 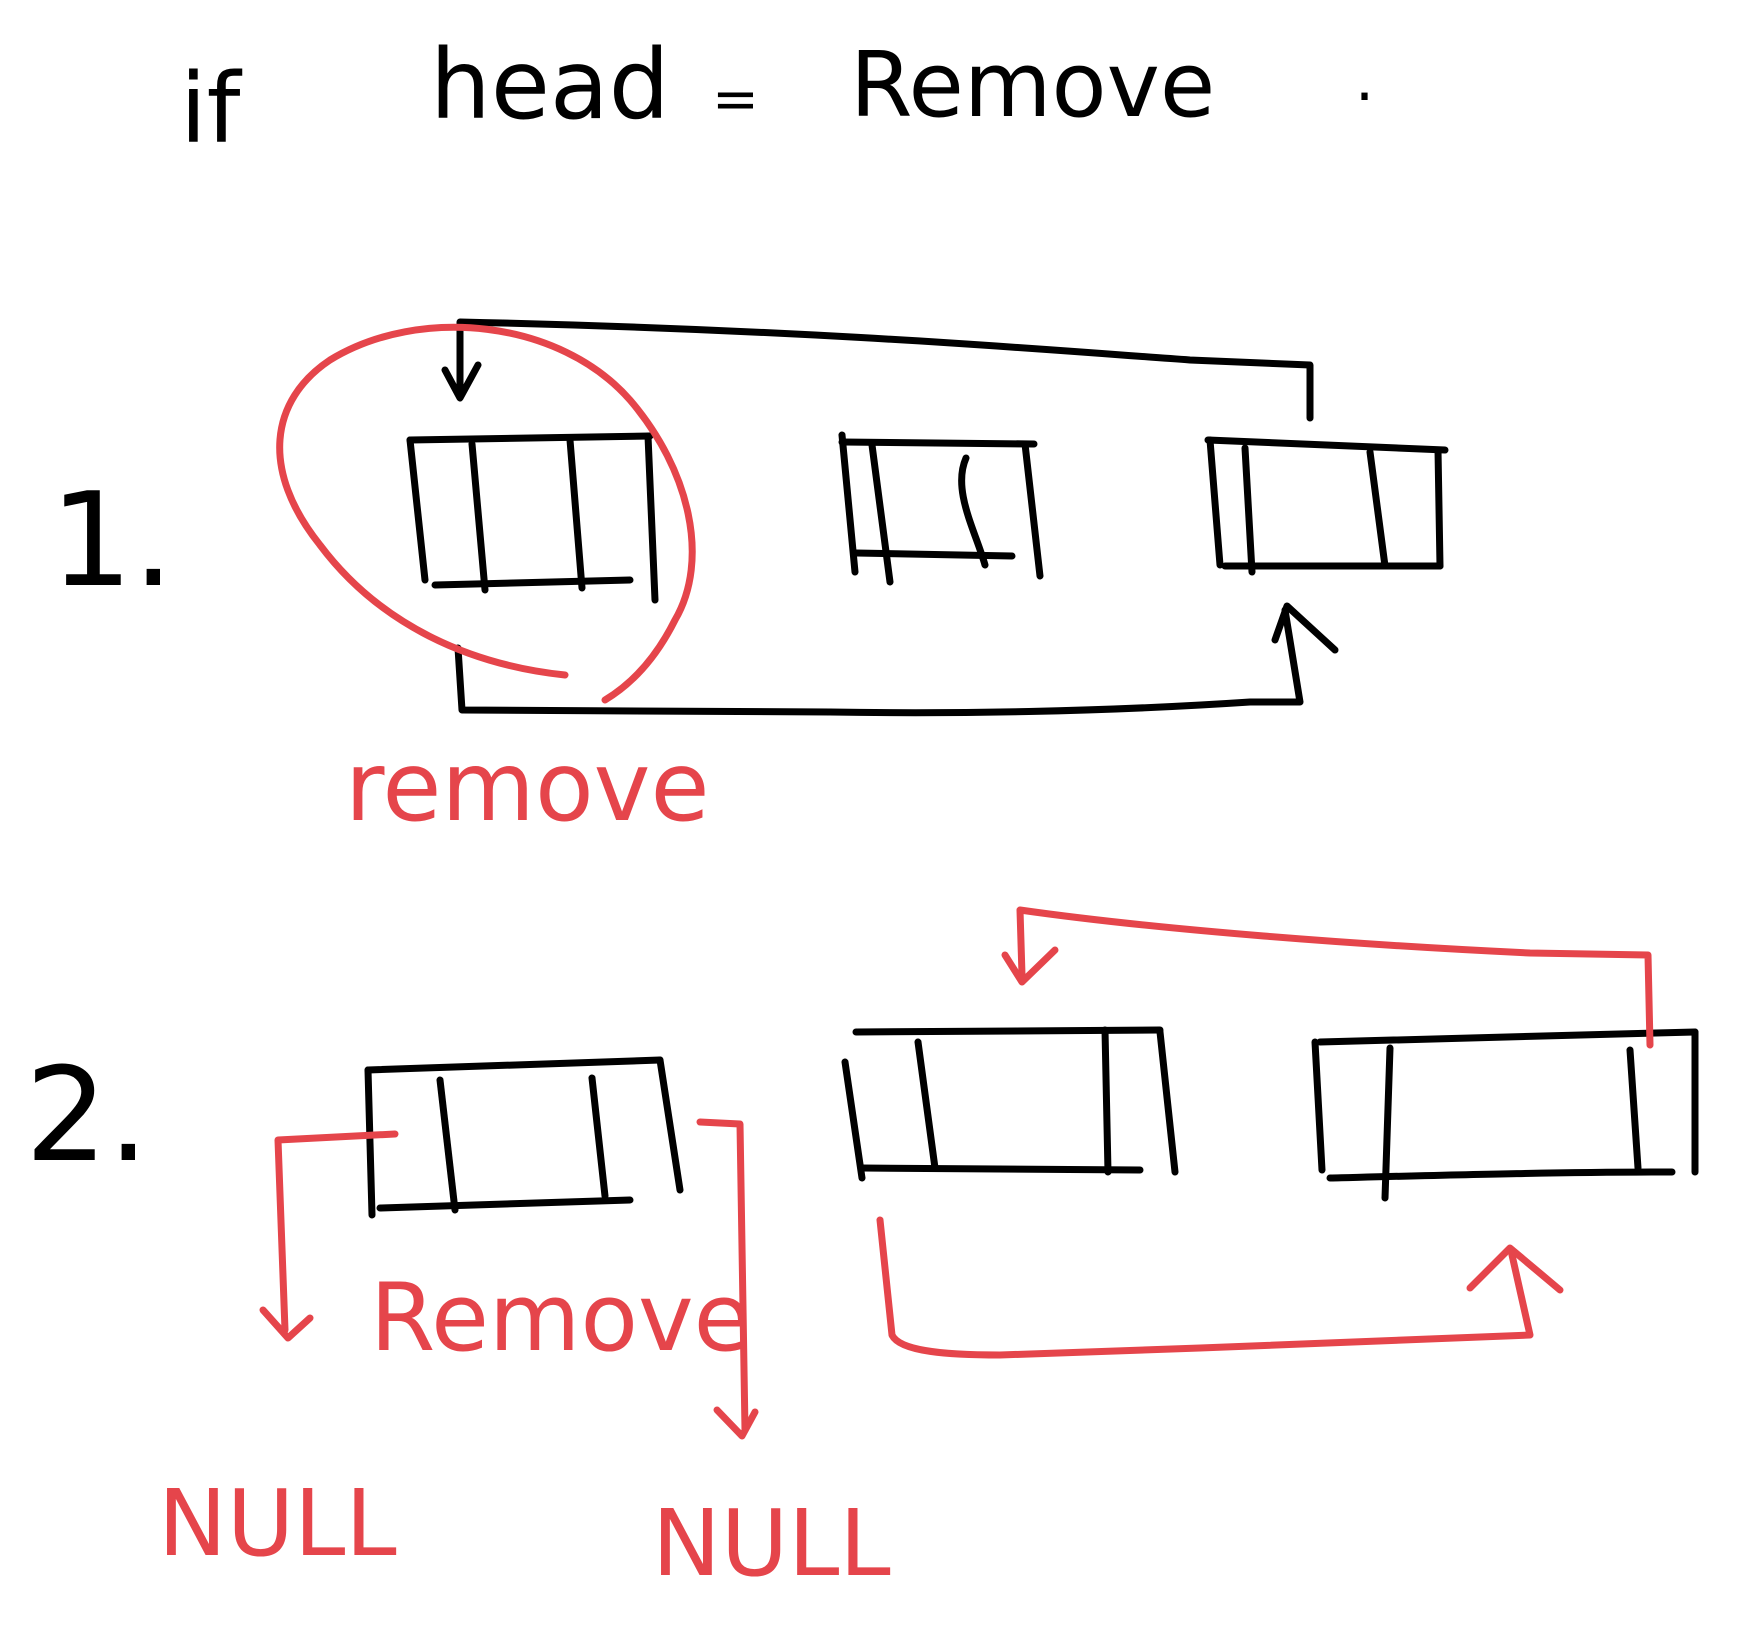 What do you see at coordinates (550, 85) in the screenshot?
I see `header-head: head` at bounding box center [550, 85].